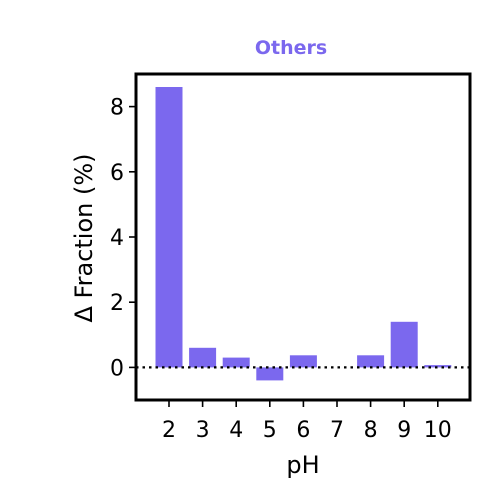 Image resolution: width=500 pixels, height=500 pixels. I want to click on y-axis-ticks: 0 2 4 6 8, so click(123, 238).